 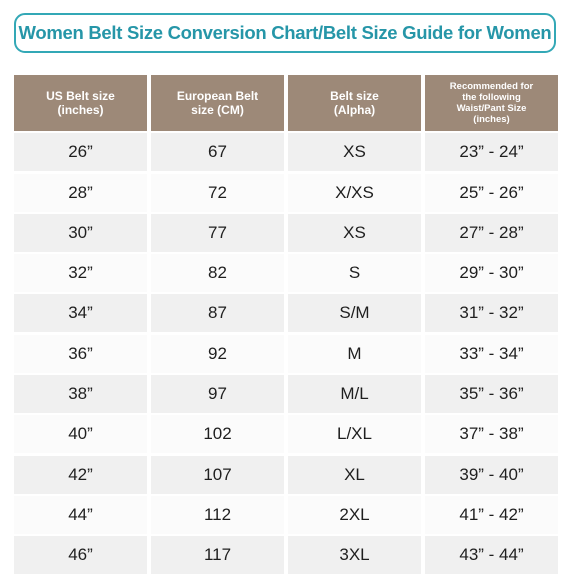 I want to click on us-size-cell: 40”, so click(x=80, y=434).